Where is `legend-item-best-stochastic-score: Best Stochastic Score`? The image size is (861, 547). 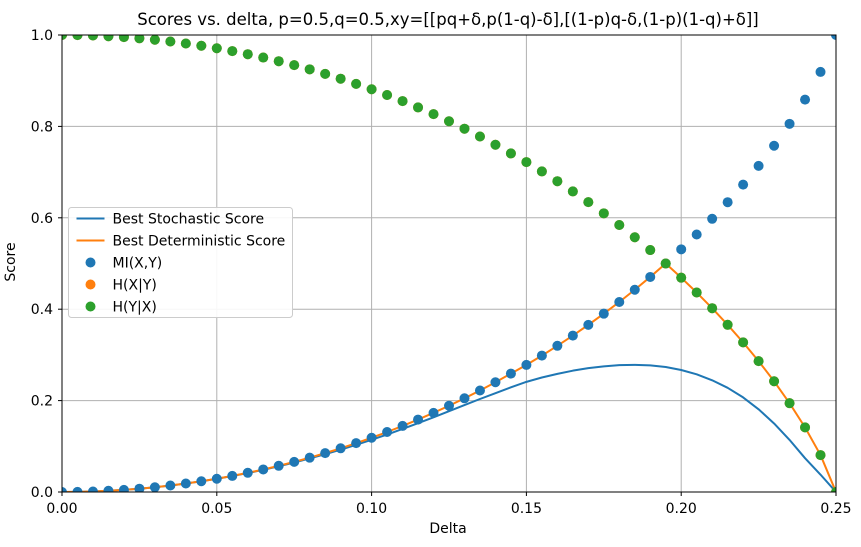
legend-item-best-stochastic-score: Best Stochastic Score is located at coordinates (170, 220).